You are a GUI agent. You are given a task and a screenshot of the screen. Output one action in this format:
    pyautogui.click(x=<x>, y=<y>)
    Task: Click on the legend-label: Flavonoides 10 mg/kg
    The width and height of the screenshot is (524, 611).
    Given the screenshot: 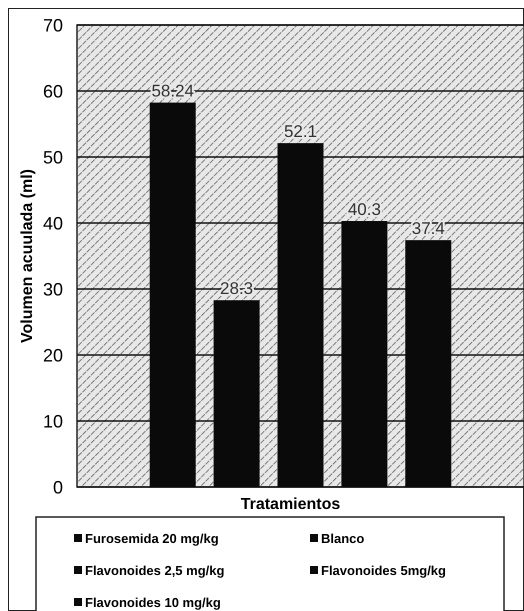 What is the action you would take?
    pyautogui.click(x=153, y=602)
    